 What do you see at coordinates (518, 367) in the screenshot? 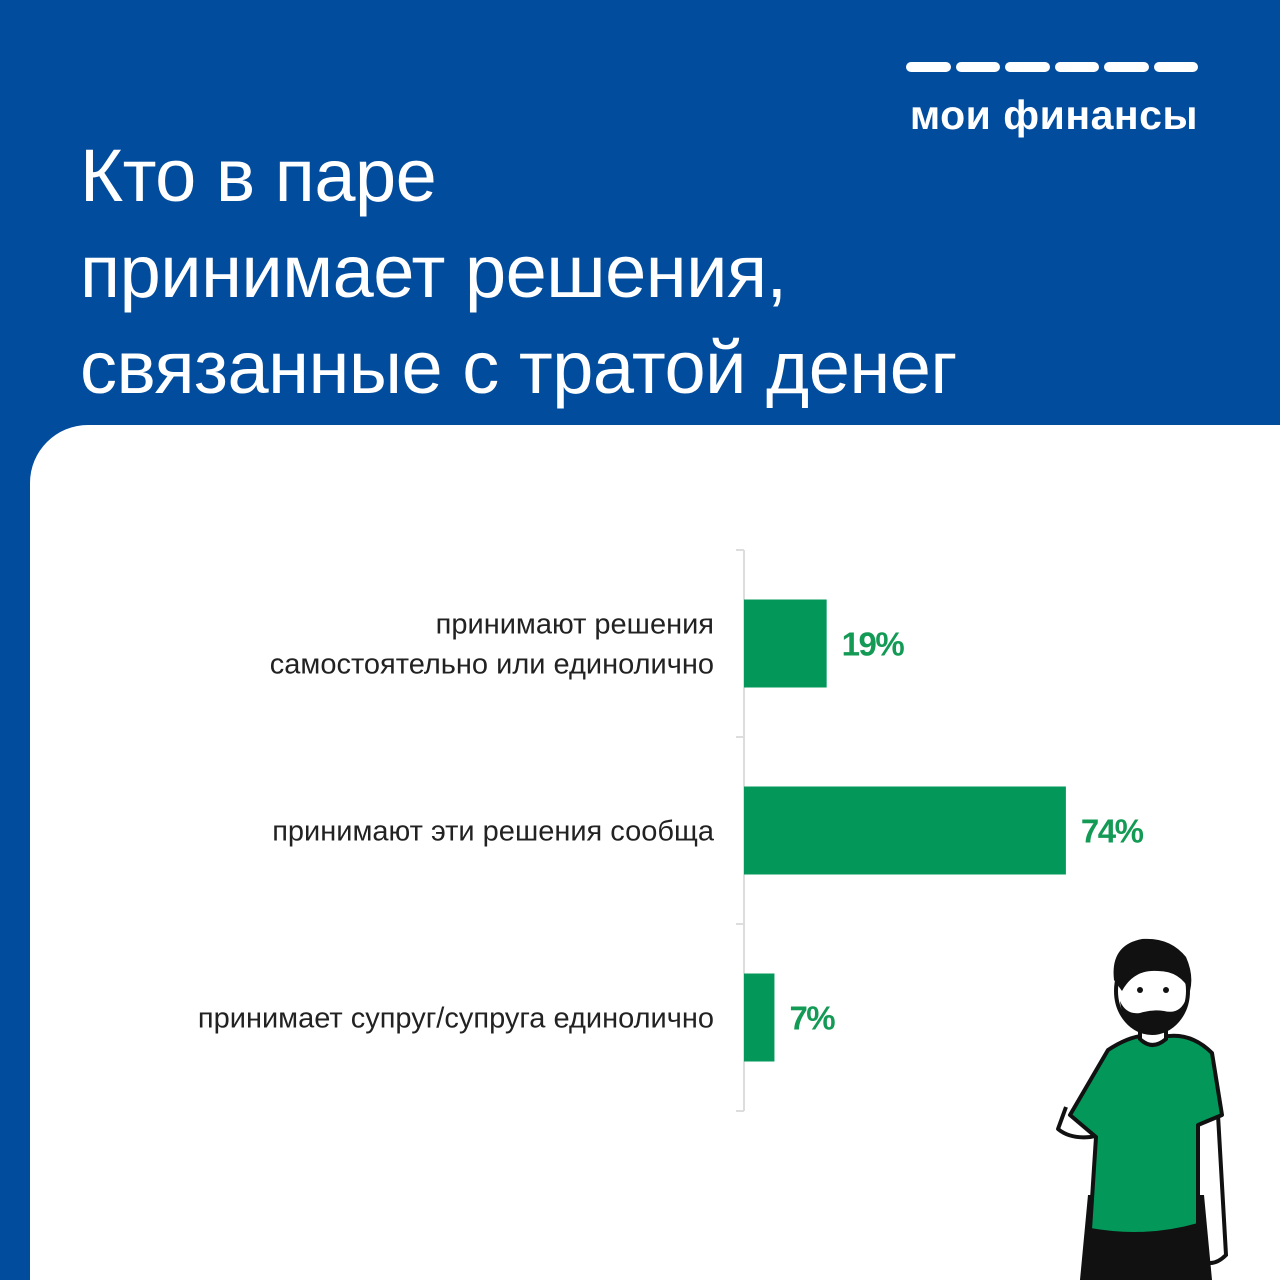
I see `title-line: связанные с тратой денег` at bounding box center [518, 367].